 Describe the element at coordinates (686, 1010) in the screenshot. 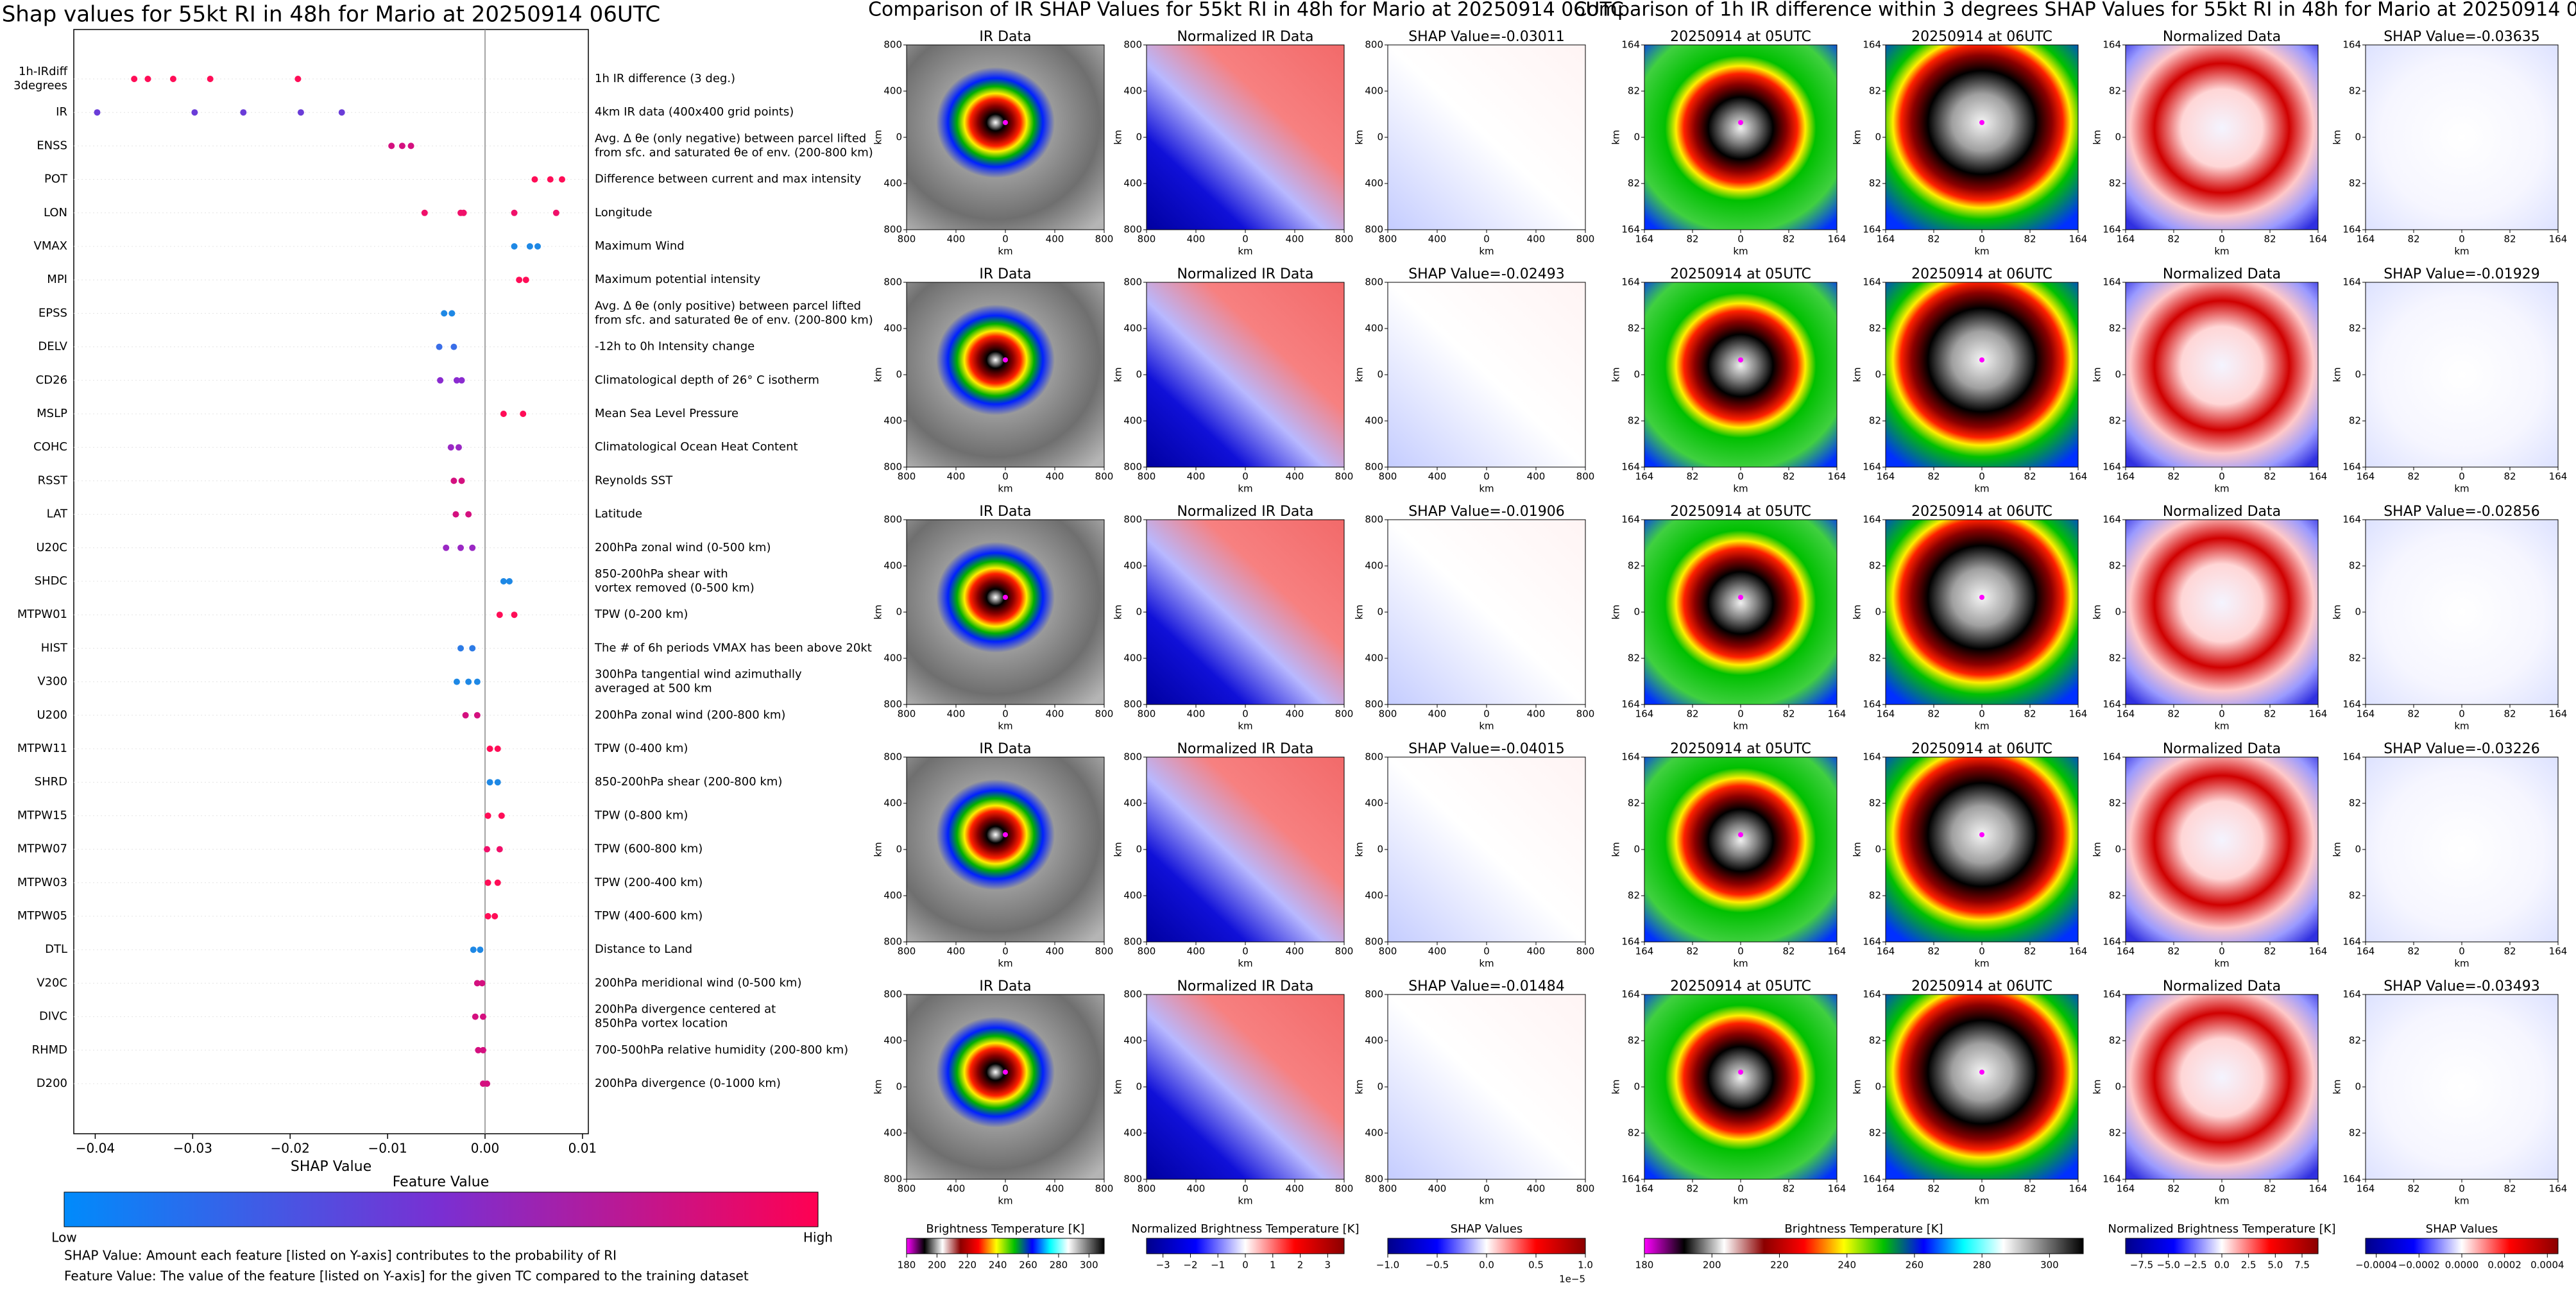

I see `feature-description: 200hPa divergence centered at` at that location.